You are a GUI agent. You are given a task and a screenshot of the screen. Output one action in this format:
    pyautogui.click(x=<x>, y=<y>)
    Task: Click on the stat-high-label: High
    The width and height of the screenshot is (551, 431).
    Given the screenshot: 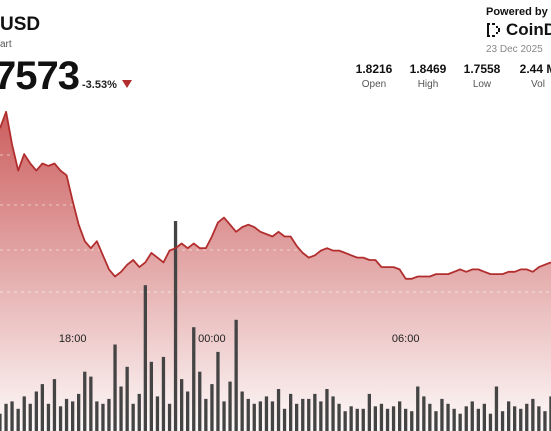 What is the action you would take?
    pyautogui.click(x=428, y=84)
    